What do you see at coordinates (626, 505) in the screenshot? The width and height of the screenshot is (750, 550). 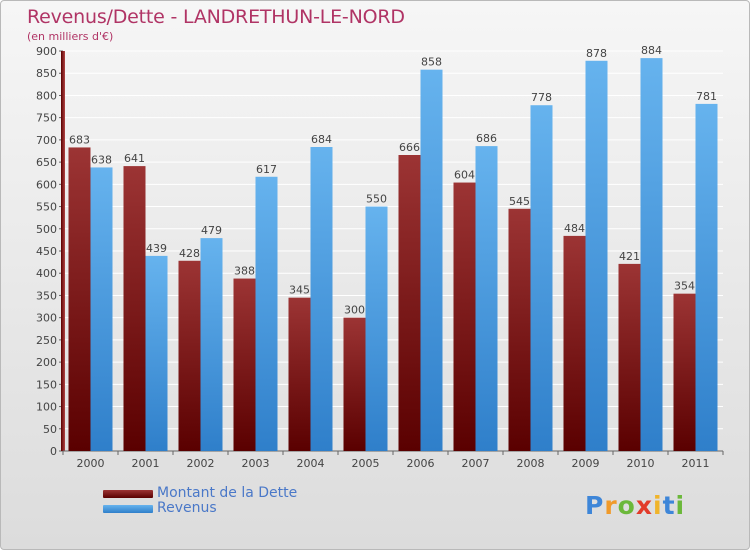 I see `logo-letter: o` at bounding box center [626, 505].